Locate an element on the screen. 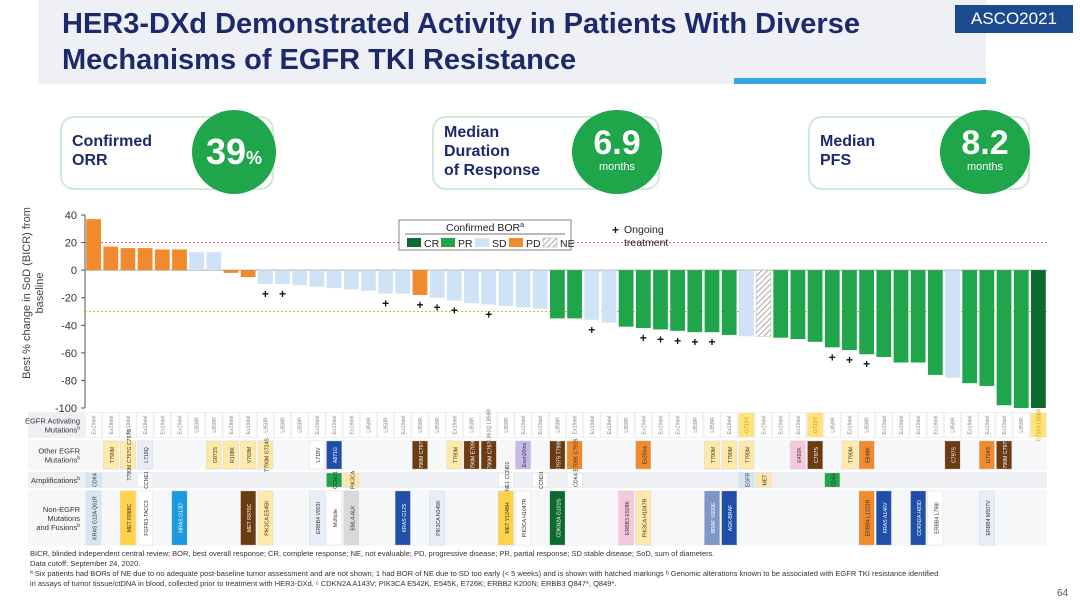 This screenshot has height=608, width=1080. table-cell-text-group: PIK3CA H1047R is located at coordinates (645, 517).